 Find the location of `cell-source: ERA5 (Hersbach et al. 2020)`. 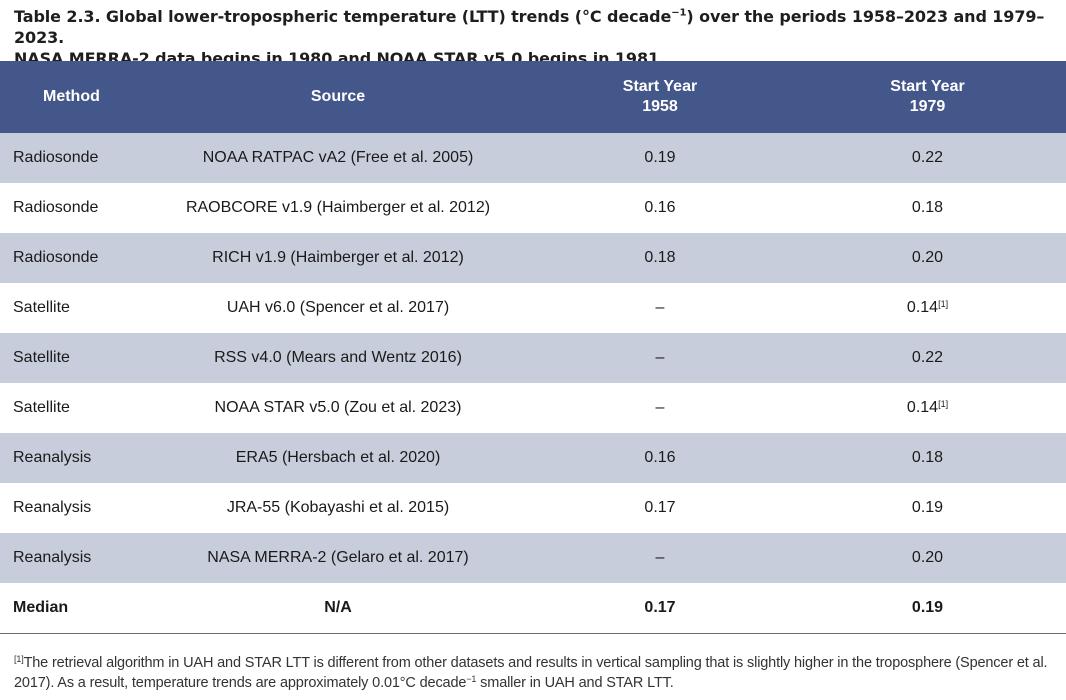

cell-source: ERA5 (Hersbach et al. 2020) is located at coordinates (338, 457).